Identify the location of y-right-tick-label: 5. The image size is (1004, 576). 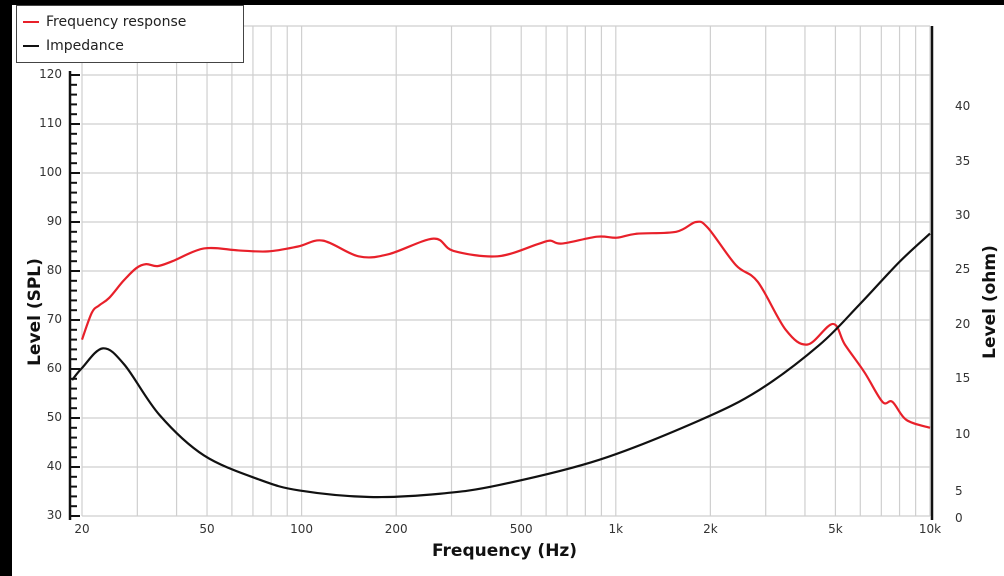
(959, 491).